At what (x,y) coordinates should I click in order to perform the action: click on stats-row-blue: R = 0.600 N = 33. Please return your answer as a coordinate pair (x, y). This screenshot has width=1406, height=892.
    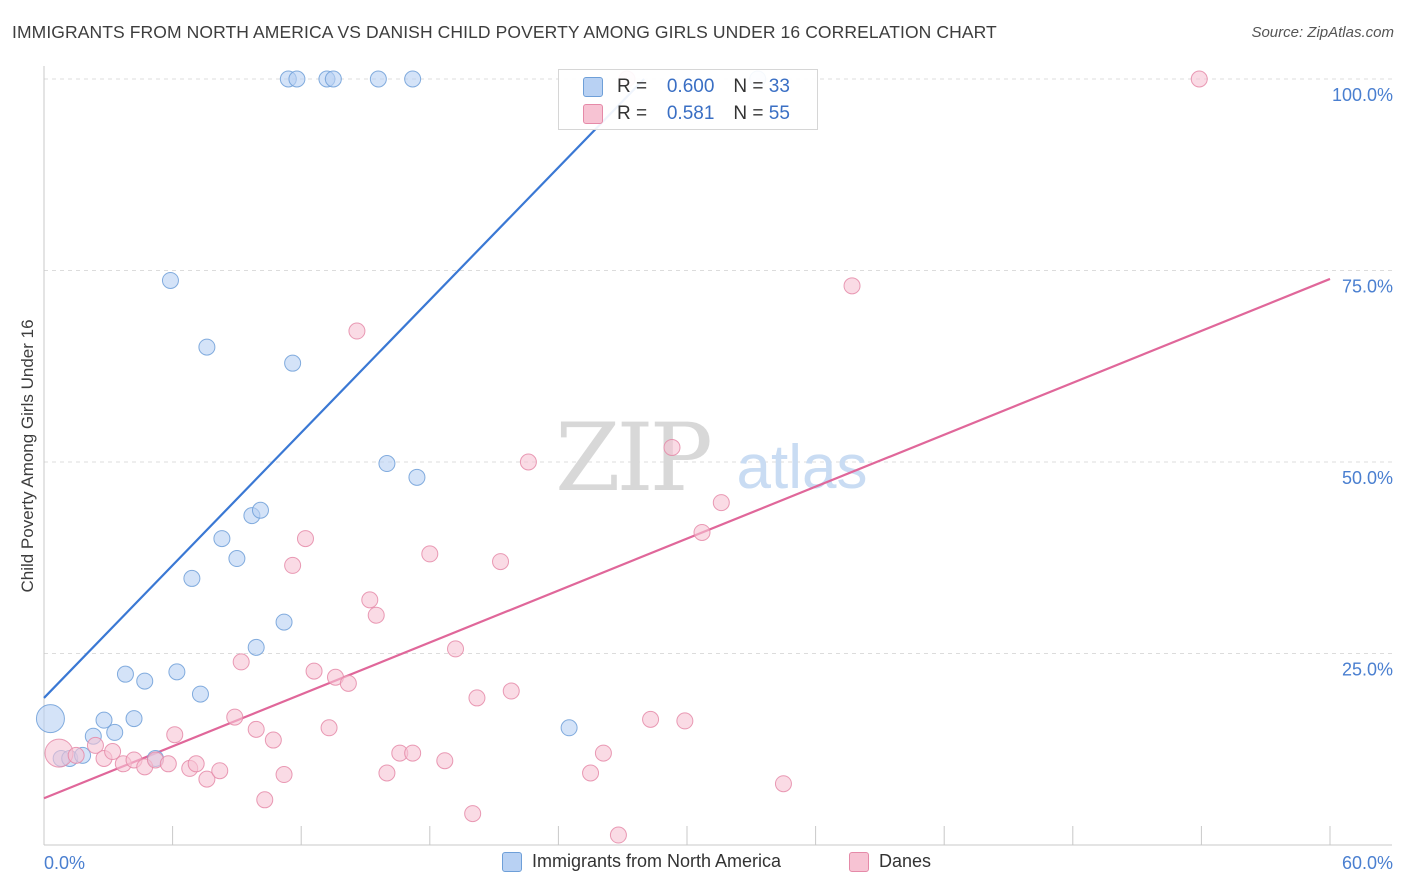
    Looking at the image, I should click on (686, 87).